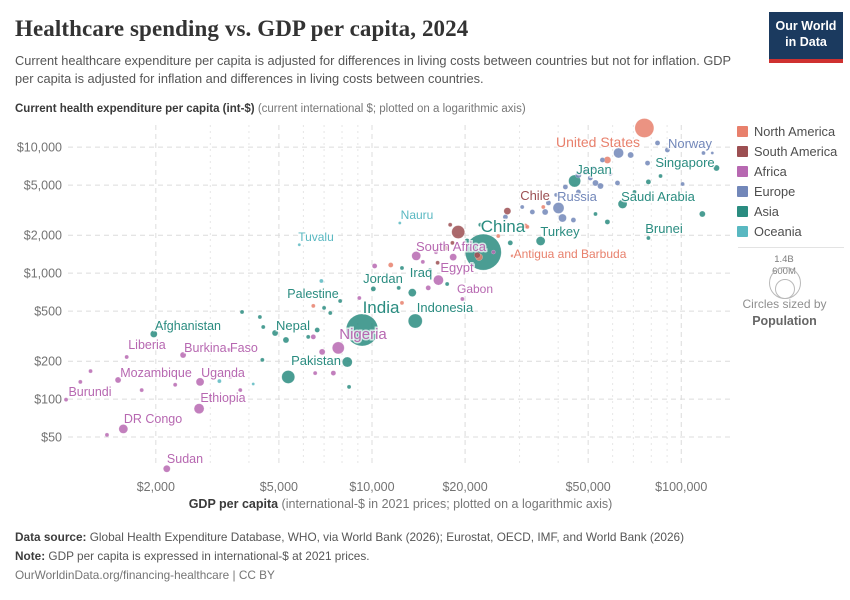 This screenshot has height=600, width=850. What do you see at coordinates (507, 211) in the screenshot?
I see `data-point-chile: Chile` at bounding box center [507, 211].